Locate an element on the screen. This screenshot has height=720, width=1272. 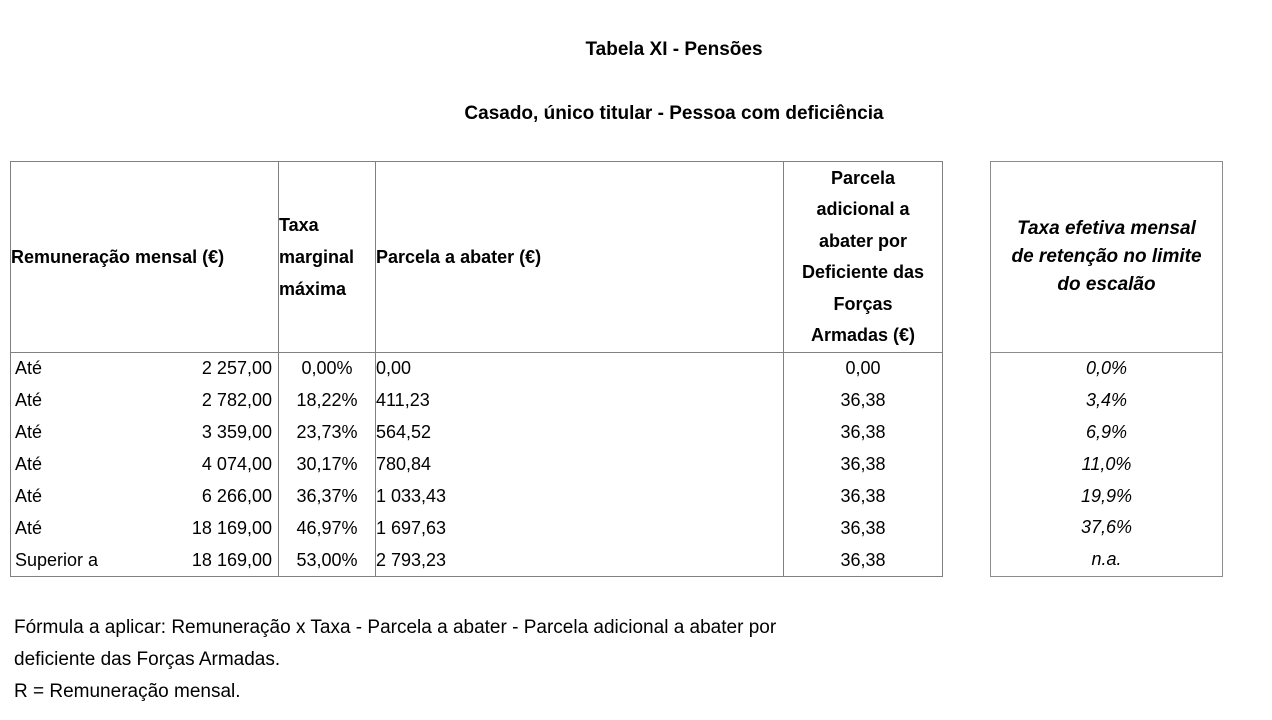
cell-remuneracao: Até 6 266,00 is located at coordinates (145, 497).